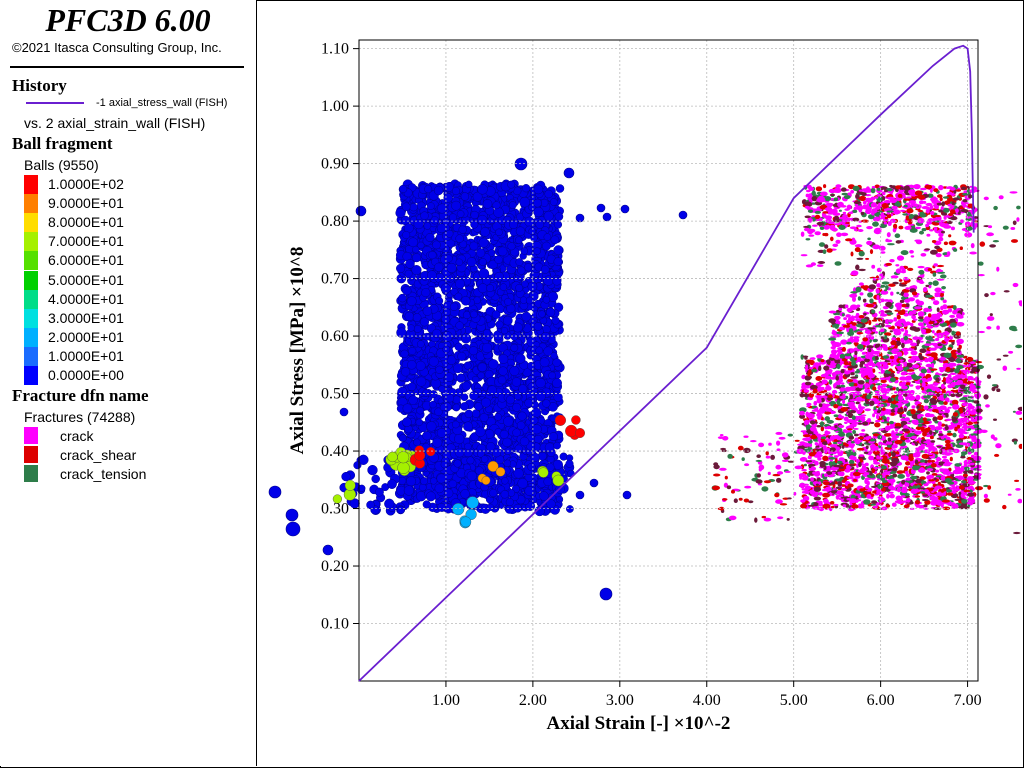 This screenshot has height=768, width=1024. I want to click on copyright-text: ©2021 Itasca Consulting Group, Inc., so click(117, 47).